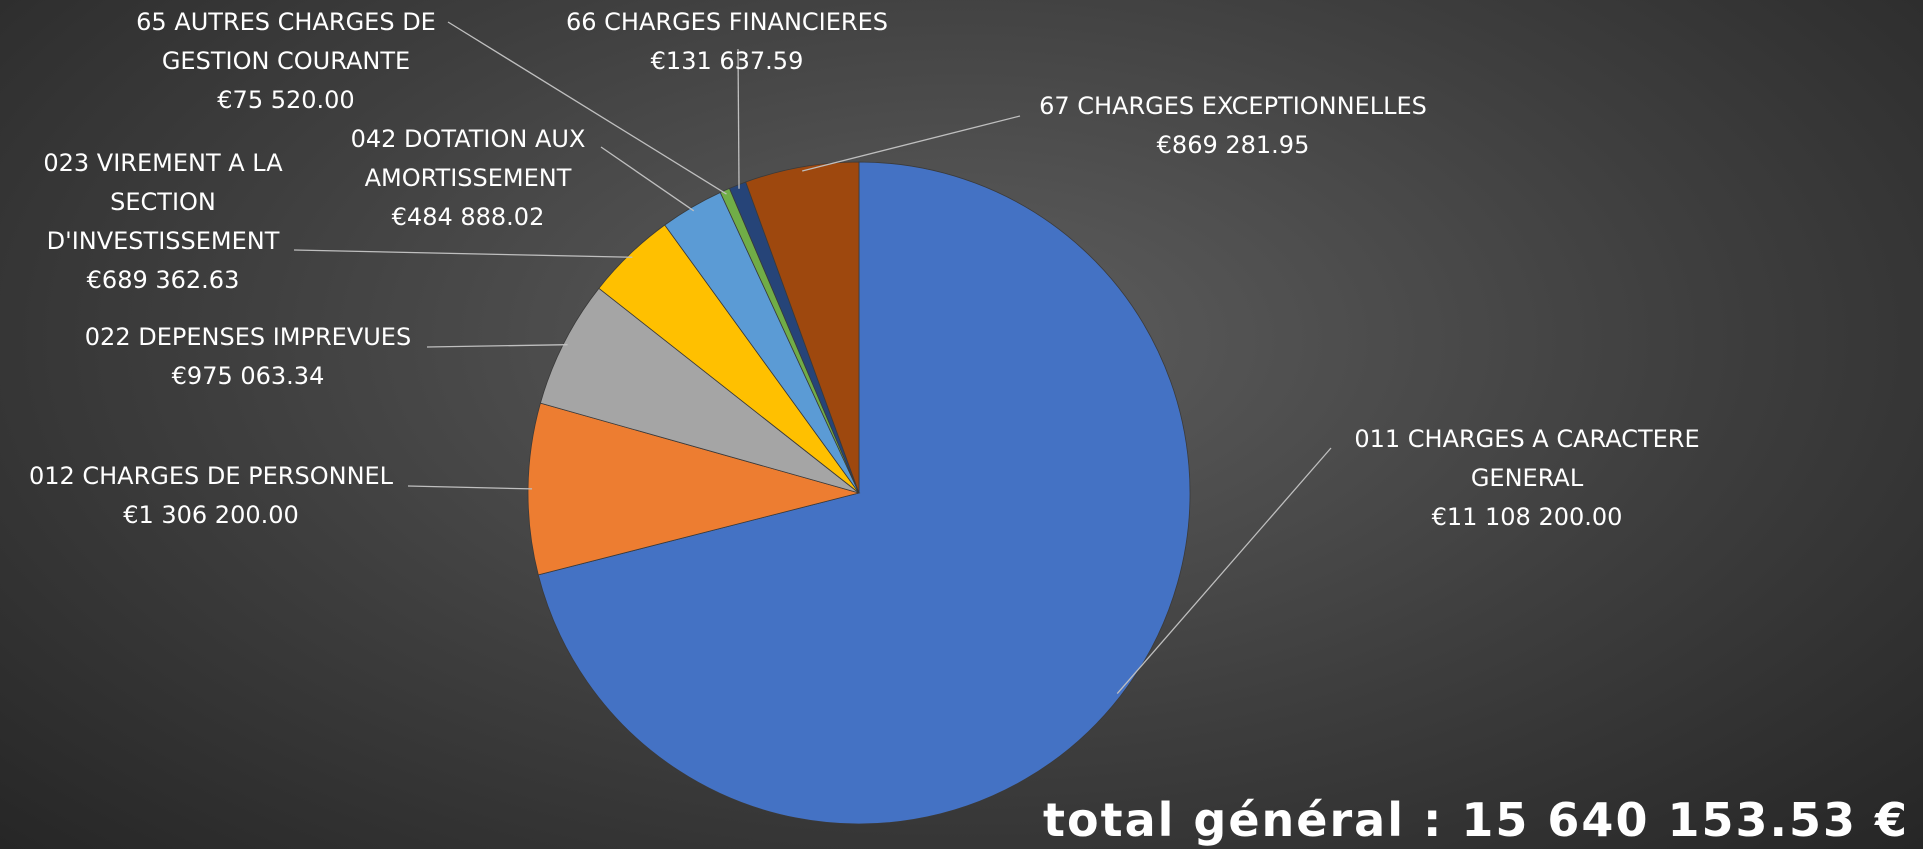 Image resolution: width=1923 pixels, height=849 pixels. Describe the element at coordinates (727, 61) in the screenshot. I see `slice-value: €131 637.59` at that location.